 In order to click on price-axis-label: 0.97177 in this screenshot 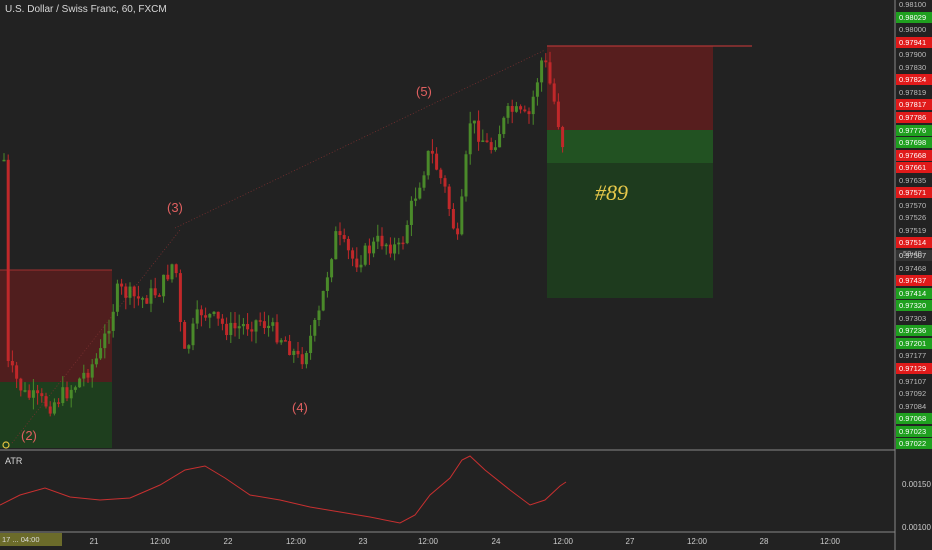, I will do `click(913, 356)`.